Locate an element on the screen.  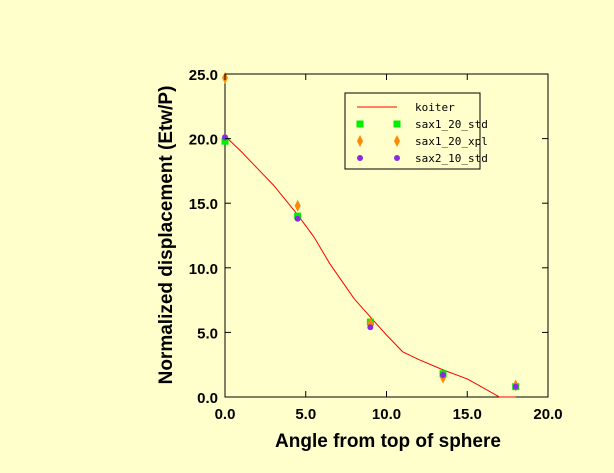
y-tick-label: 5.0 is located at coordinates (207, 333).